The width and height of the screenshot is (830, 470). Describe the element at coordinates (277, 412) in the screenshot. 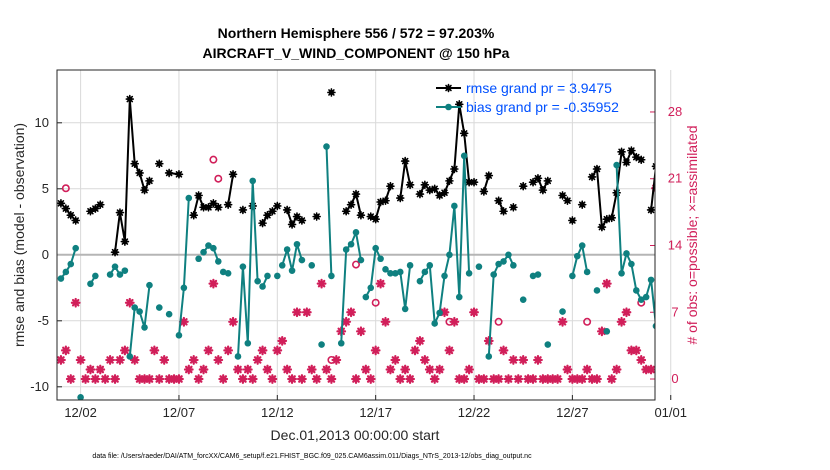

I see `x-tick-label: 12/12` at that location.